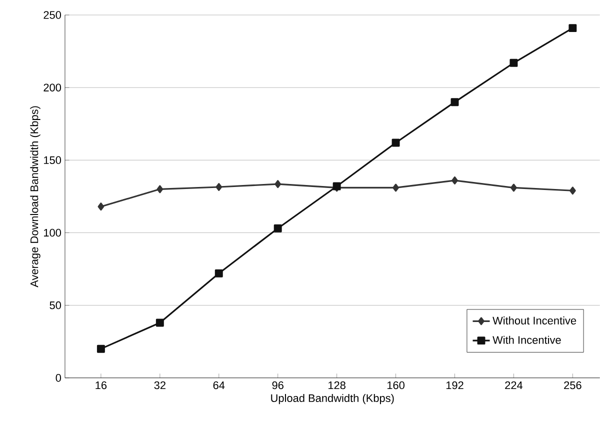 This screenshot has height=443, width=600. I want to click on y-tick-label: 50, so click(56, 306).